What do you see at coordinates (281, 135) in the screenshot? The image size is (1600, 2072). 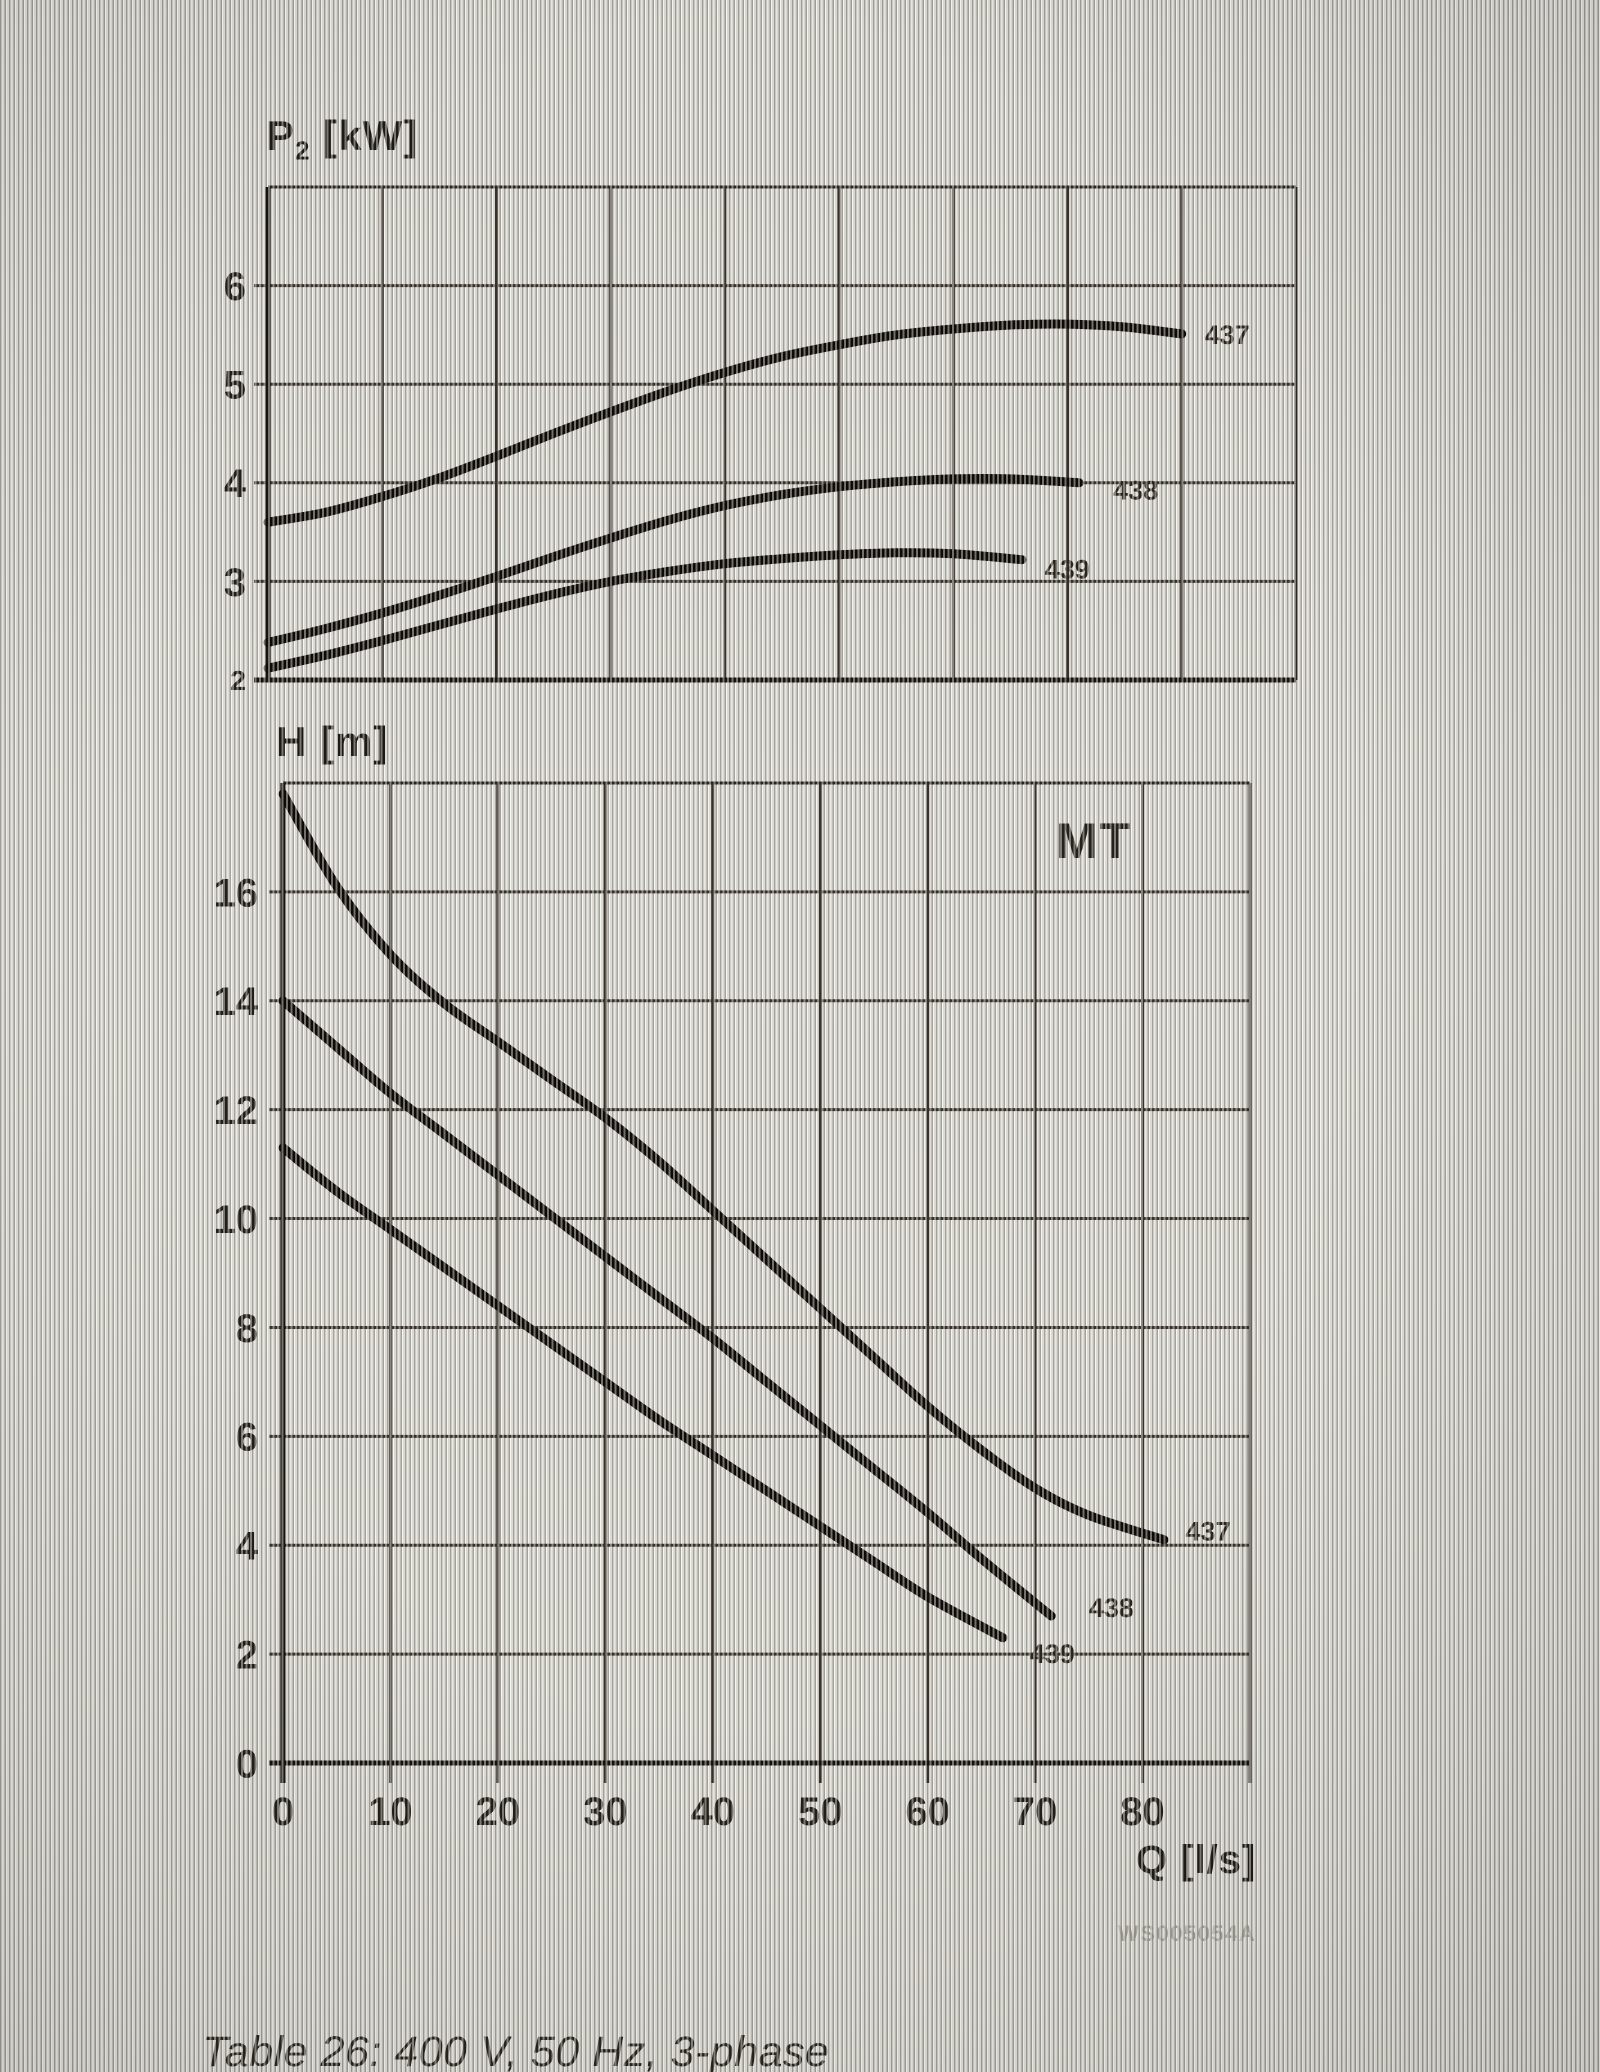 I see `p2-axis-label-main: P` at bounding box center [281, 135].